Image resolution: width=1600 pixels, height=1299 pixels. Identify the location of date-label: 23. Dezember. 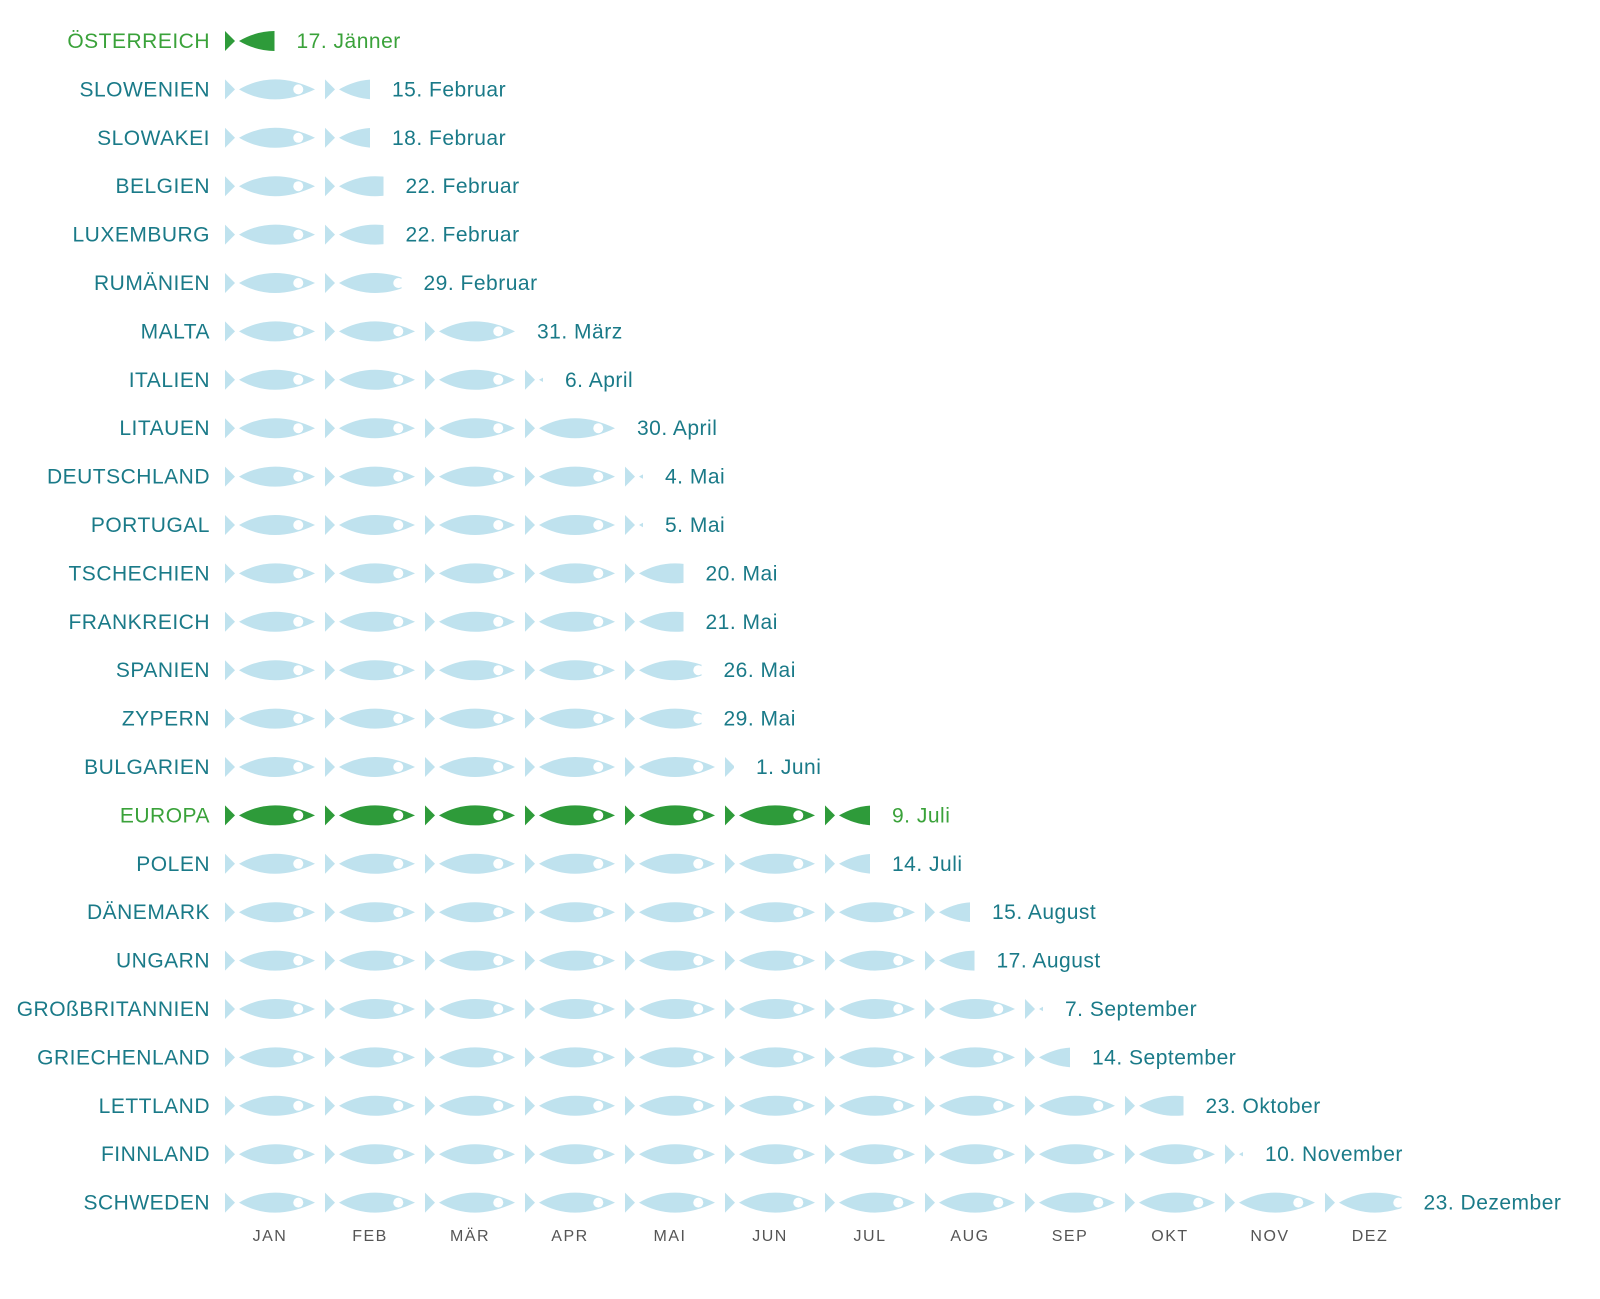
(1493, 1203).